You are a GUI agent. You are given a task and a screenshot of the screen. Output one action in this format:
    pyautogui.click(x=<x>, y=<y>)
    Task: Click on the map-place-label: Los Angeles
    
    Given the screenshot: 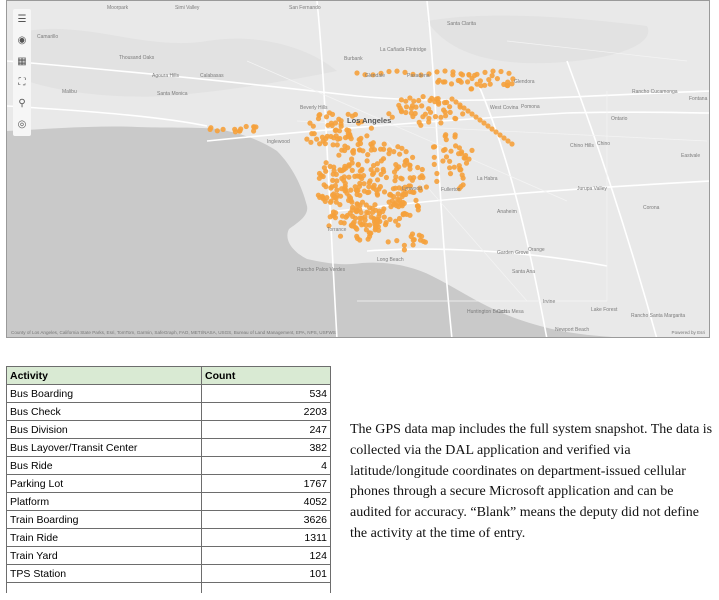 What is the action you would take?
    pyautogui.click(x=369, y=120)
    